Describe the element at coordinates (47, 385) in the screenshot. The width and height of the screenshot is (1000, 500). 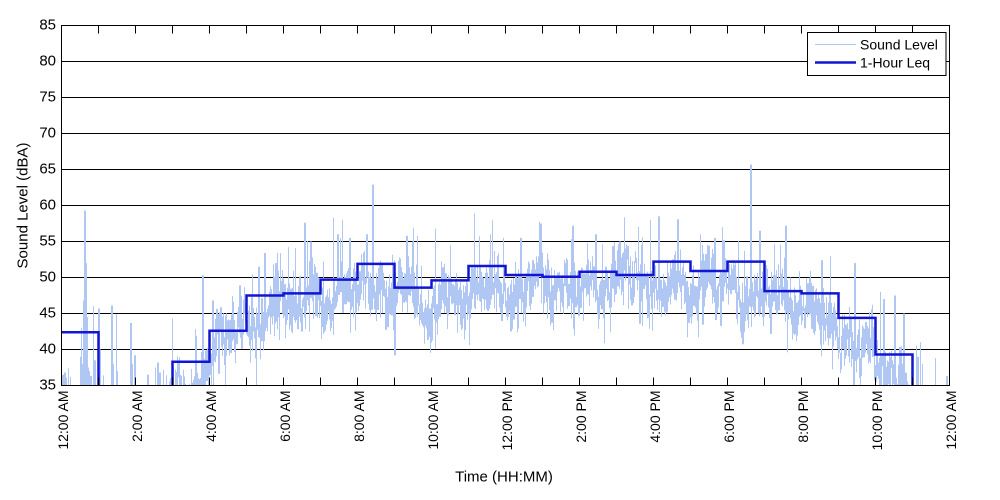
I see `svg-text: 35` at that location.